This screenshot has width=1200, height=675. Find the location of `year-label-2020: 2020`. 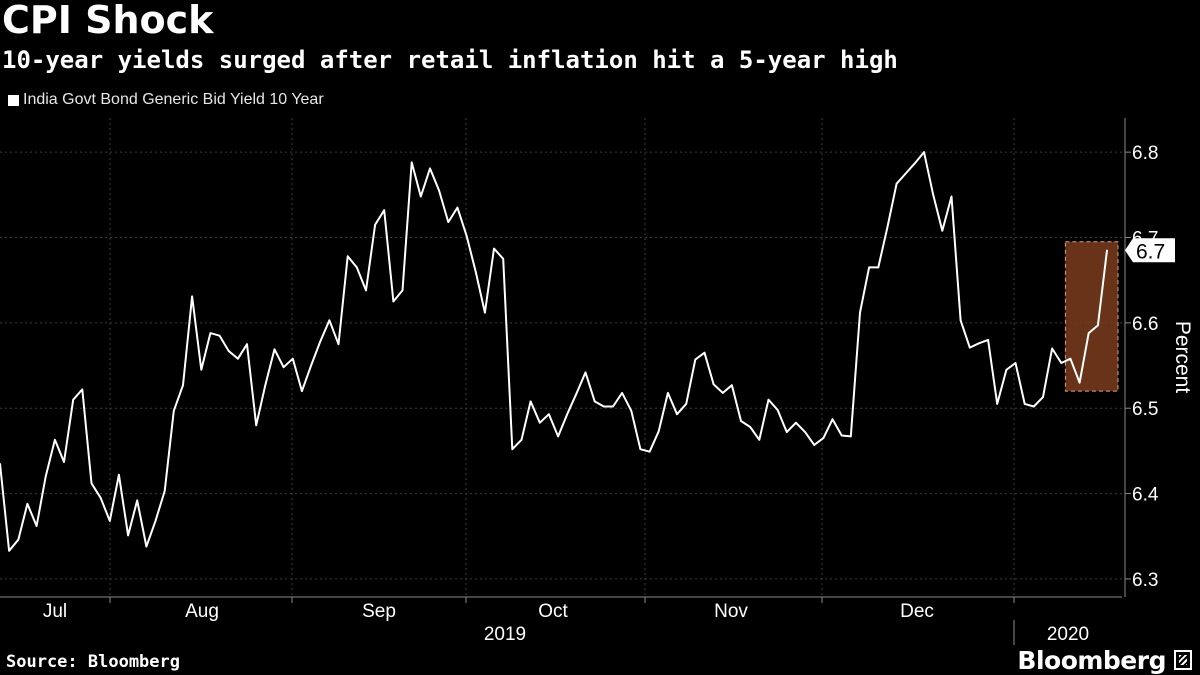

year-label-2020: 2020 is located at coordinates (1068, 634).